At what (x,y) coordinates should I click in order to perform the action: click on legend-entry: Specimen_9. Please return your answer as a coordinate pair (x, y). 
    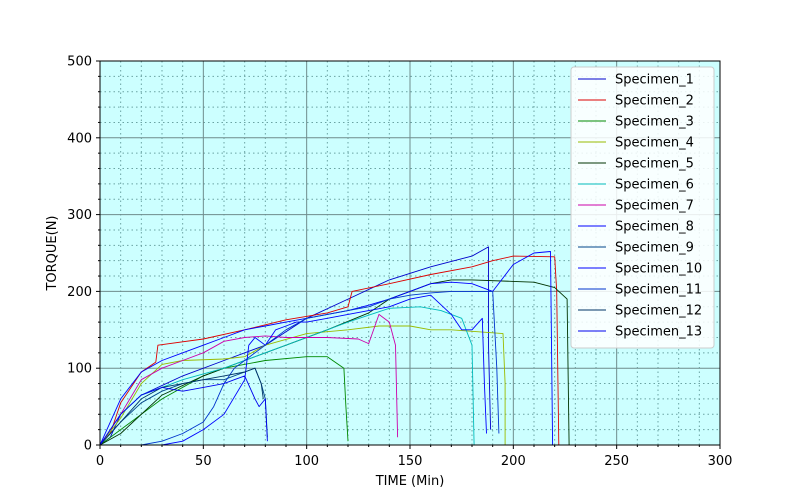
    Looking at the image, I should click on (654, 248).